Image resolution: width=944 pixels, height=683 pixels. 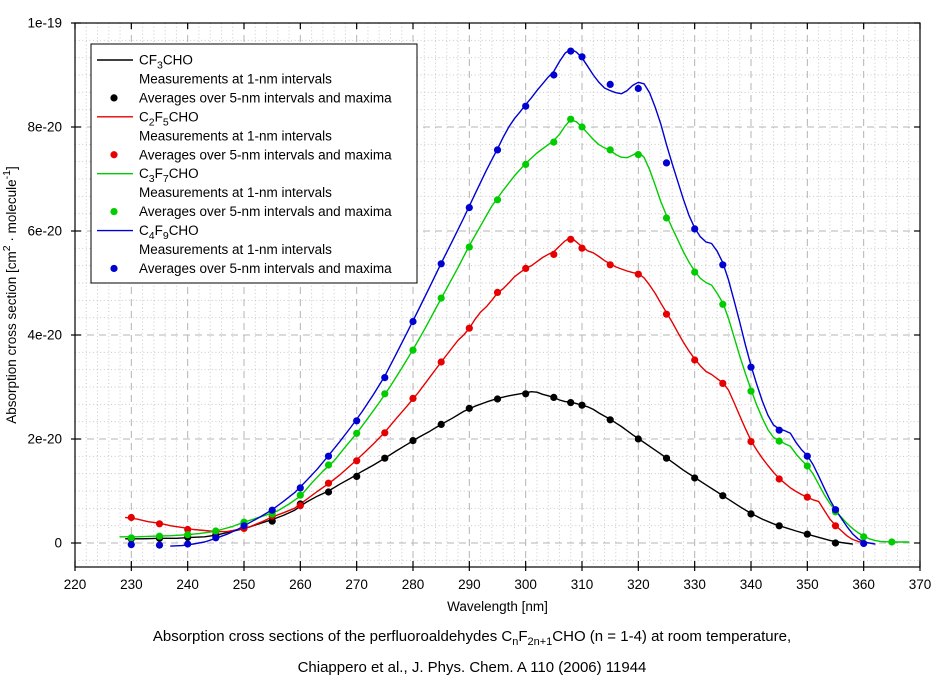 What do you see at coordinates (169, 118) in the screenshot?
I see `legend-series-C2F5CHO: C2F5CHO` at bounding box center [169, 118].